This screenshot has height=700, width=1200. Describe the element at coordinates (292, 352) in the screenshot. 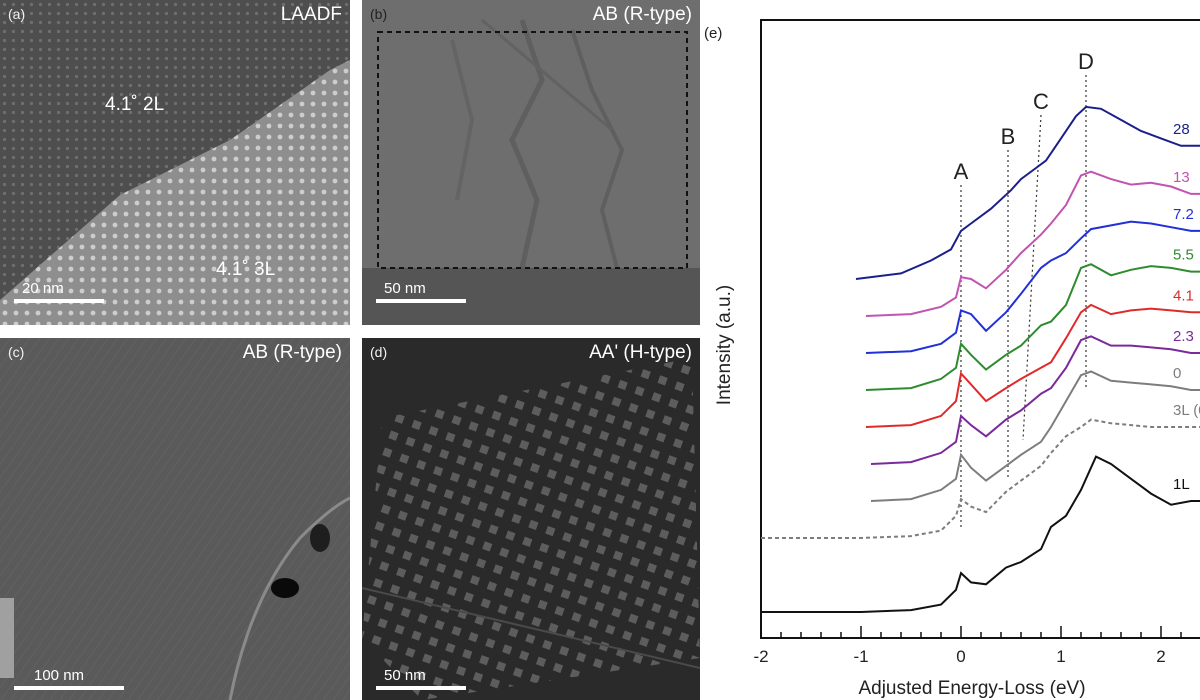

I see `panel-title-c: AB (R-type)` at that location.